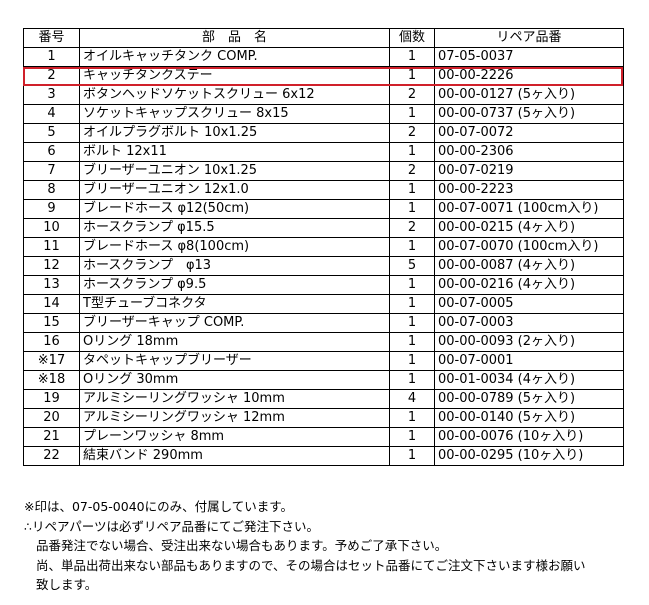 The height and width of the screenshot is (605, 649). I want to click on cell-name: ブリーザーユニオン 12x1.0, so click(234, 190).